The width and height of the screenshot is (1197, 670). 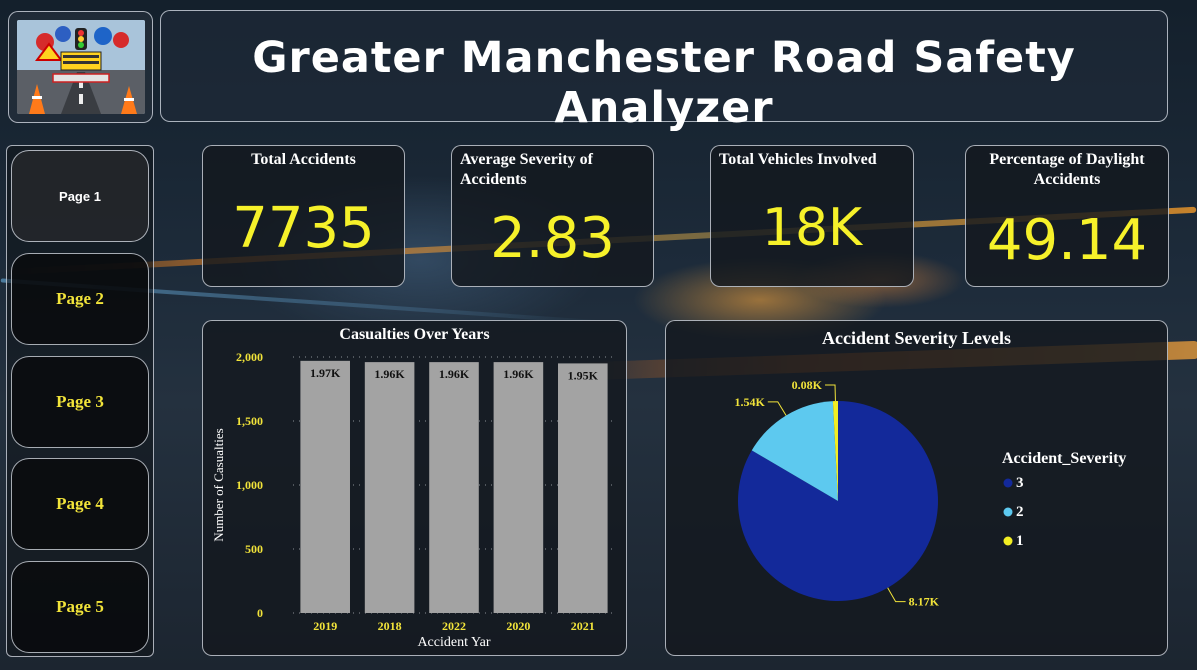 What do you see at coordinates (924, 602) in the screenshot?
I see `pie-data-label: 8.17K` at bounding box center [924, 602].